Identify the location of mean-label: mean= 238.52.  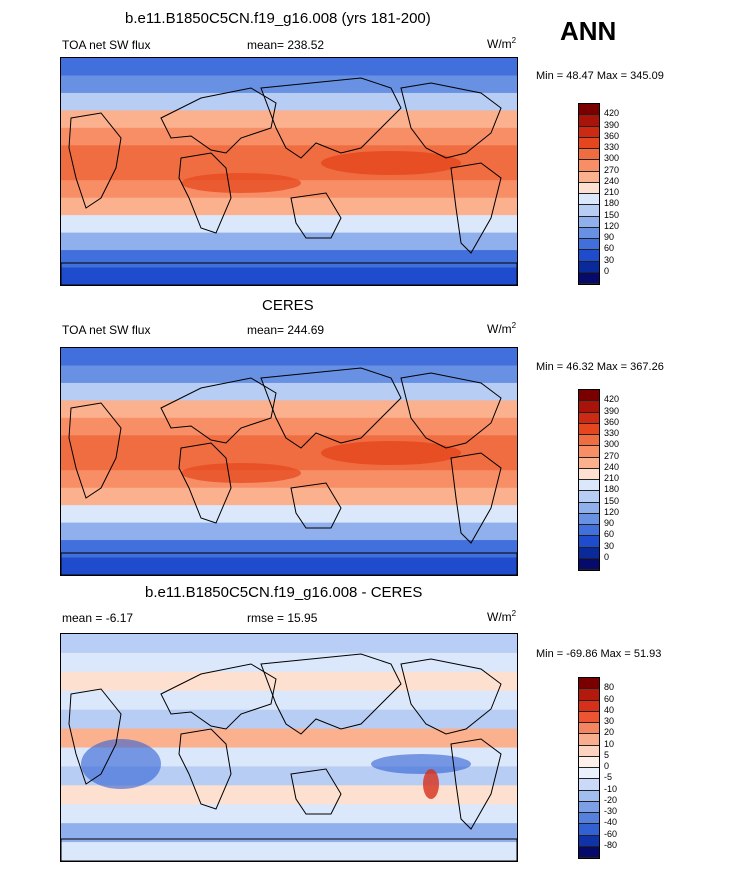
(286, 45).